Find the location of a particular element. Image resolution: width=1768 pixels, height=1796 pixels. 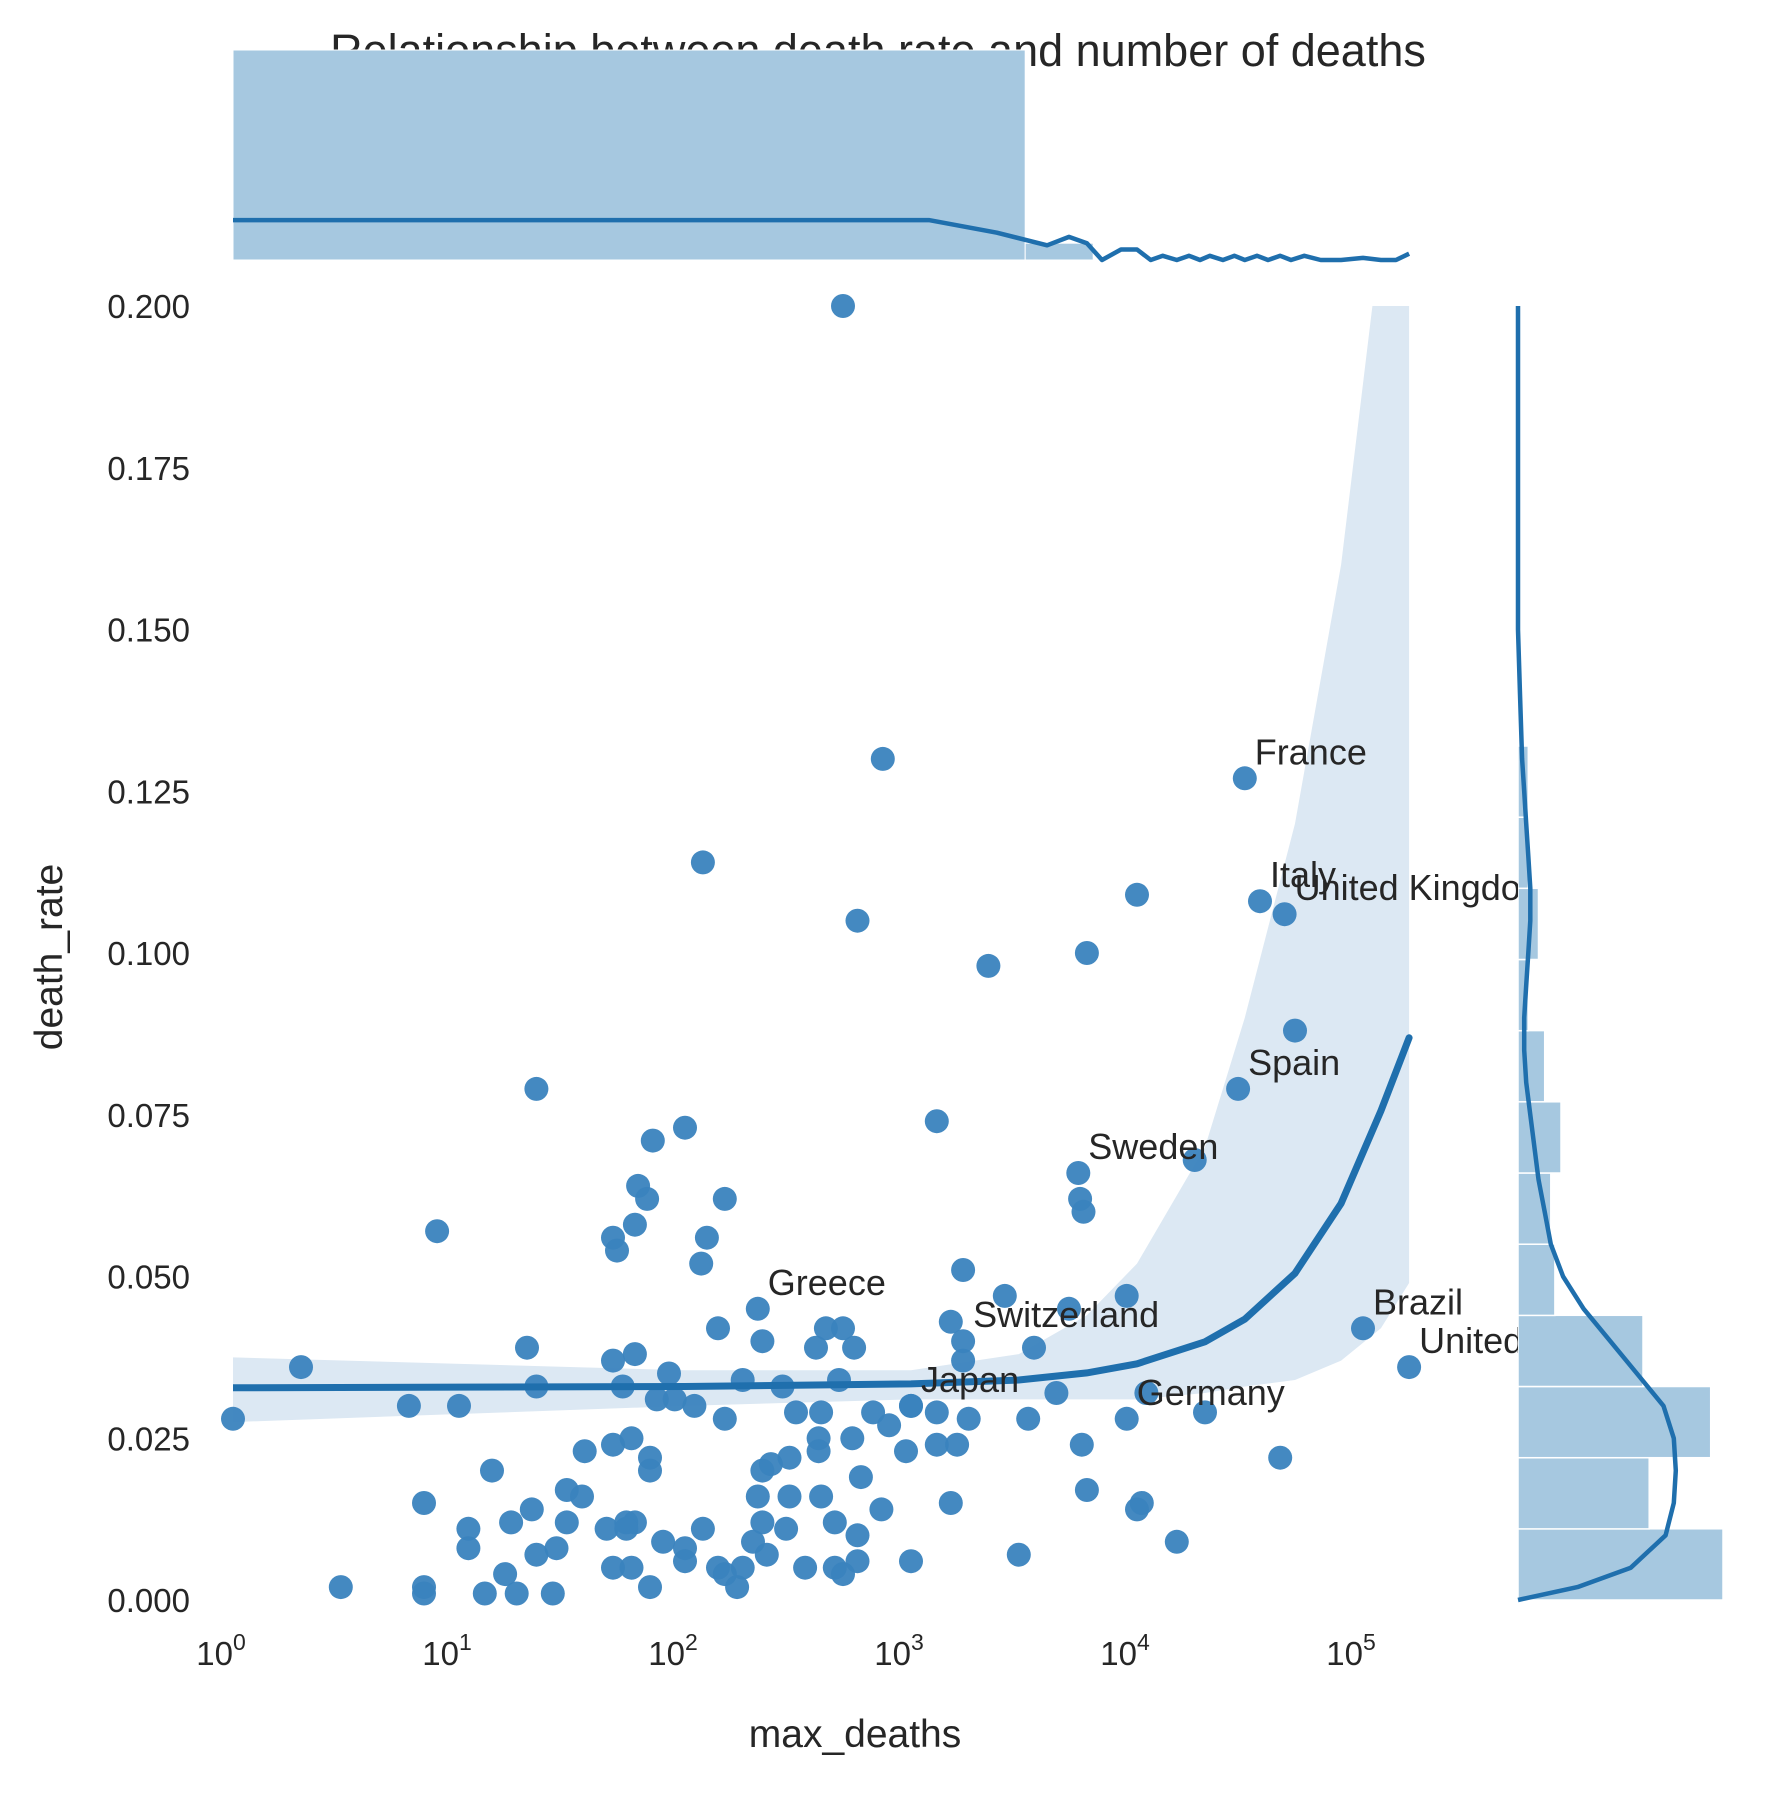

x-tick-label: 10⁴ is located at coordinates (1125, 1650).